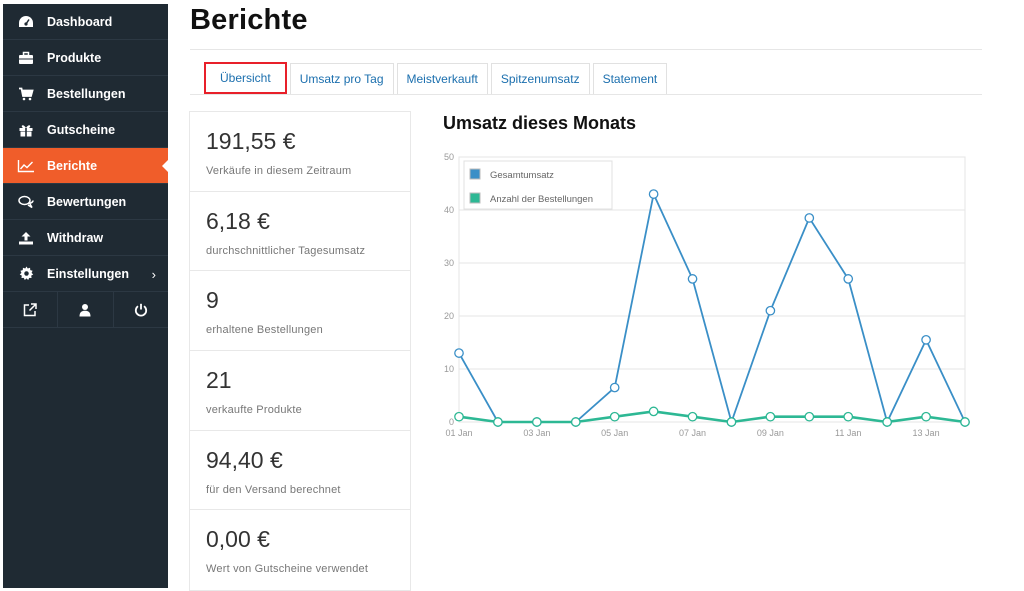  I want to click on sidebar-item-label: Gutscheine, so click(81, 129).